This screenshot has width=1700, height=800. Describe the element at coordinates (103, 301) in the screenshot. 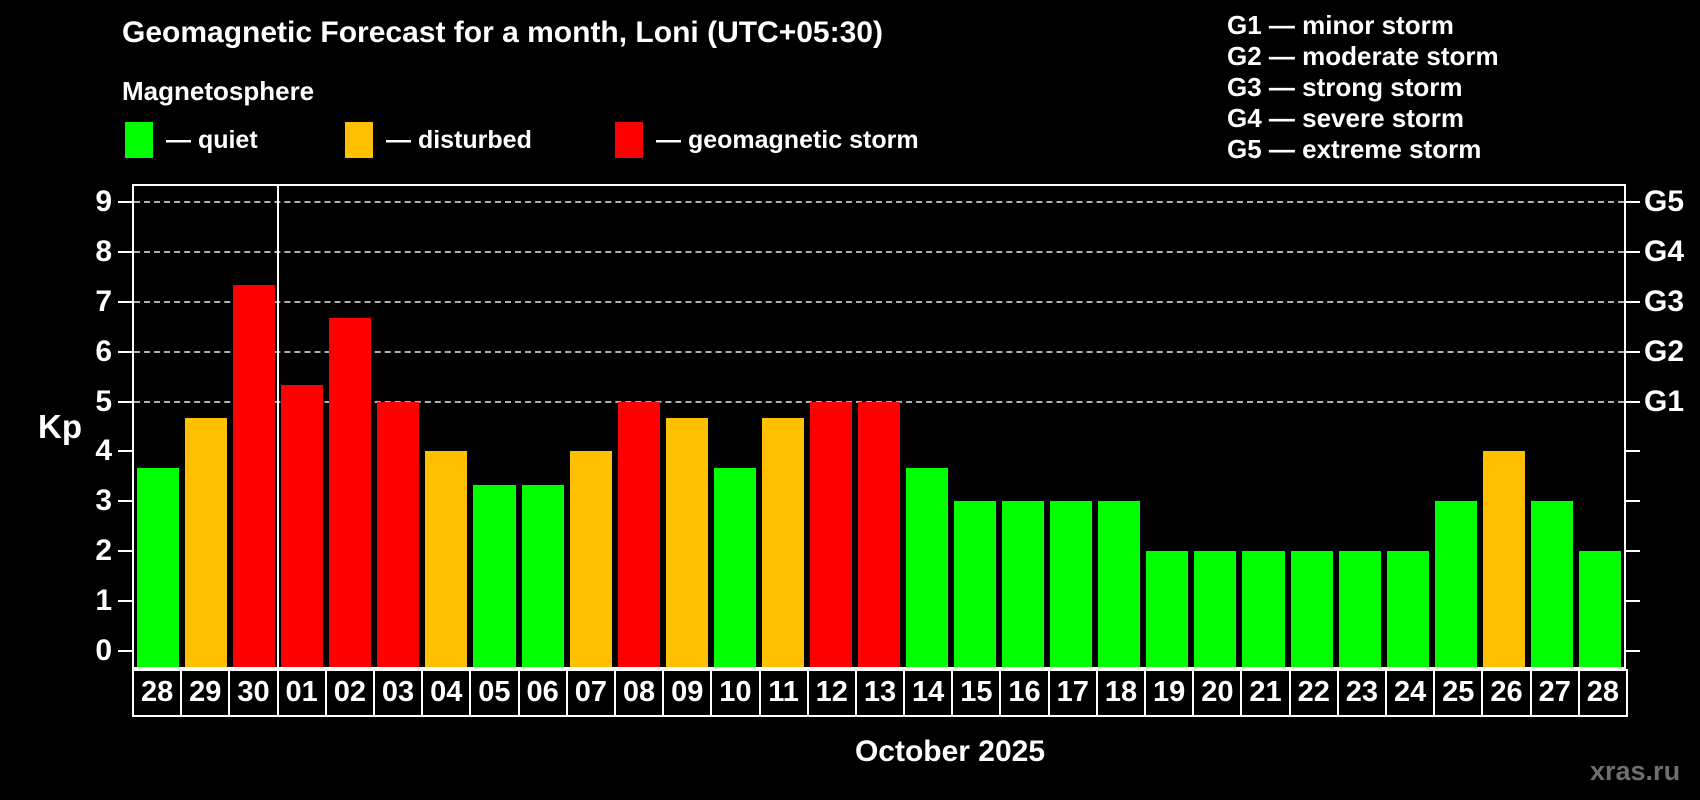

I see `y-tick-label: 7` at that location.